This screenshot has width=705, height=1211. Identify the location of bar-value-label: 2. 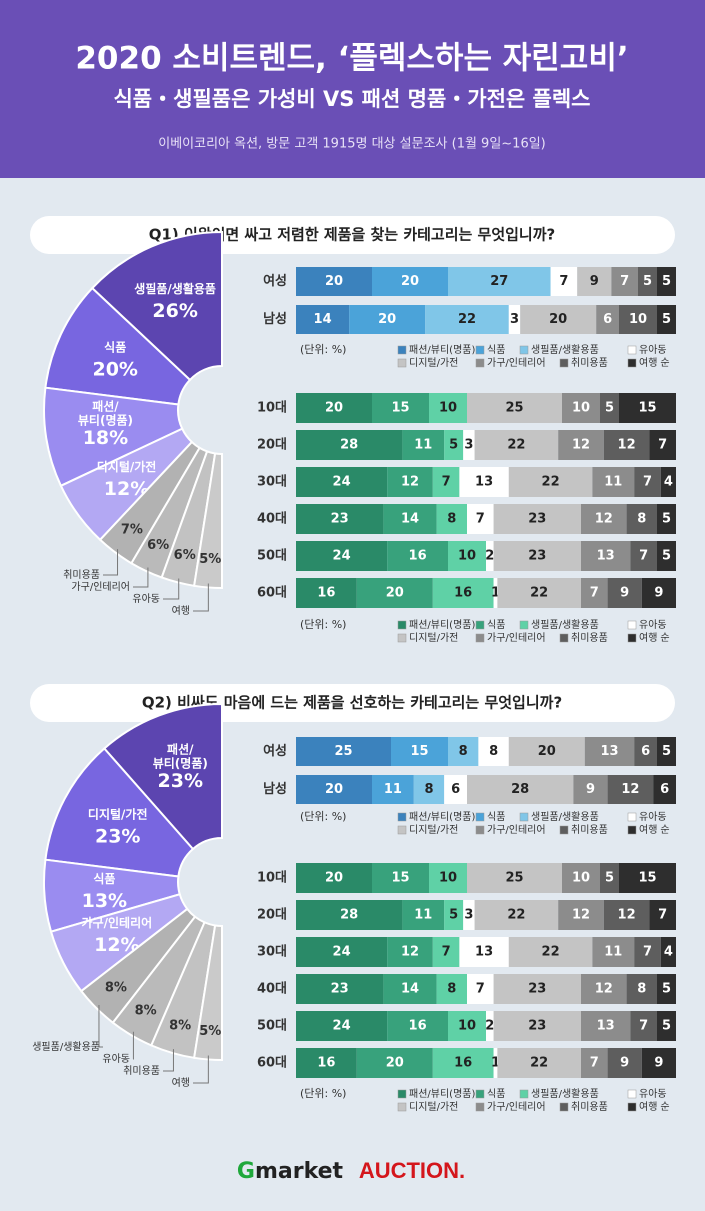
(489, 556).